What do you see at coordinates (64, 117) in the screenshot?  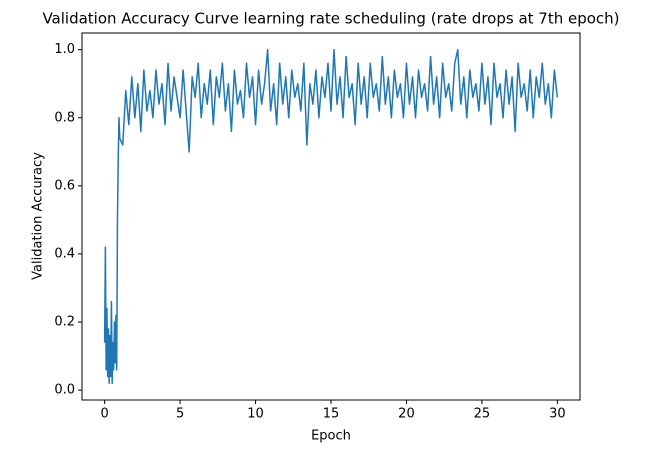 I see `y-tick-label: 0.8` at bounding box center [64, 117].